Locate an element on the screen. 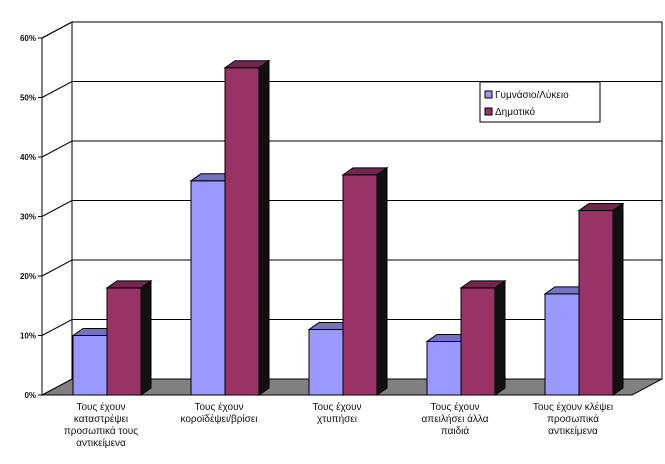  y-tick-label: 30% is located at coordinates (28, 217).